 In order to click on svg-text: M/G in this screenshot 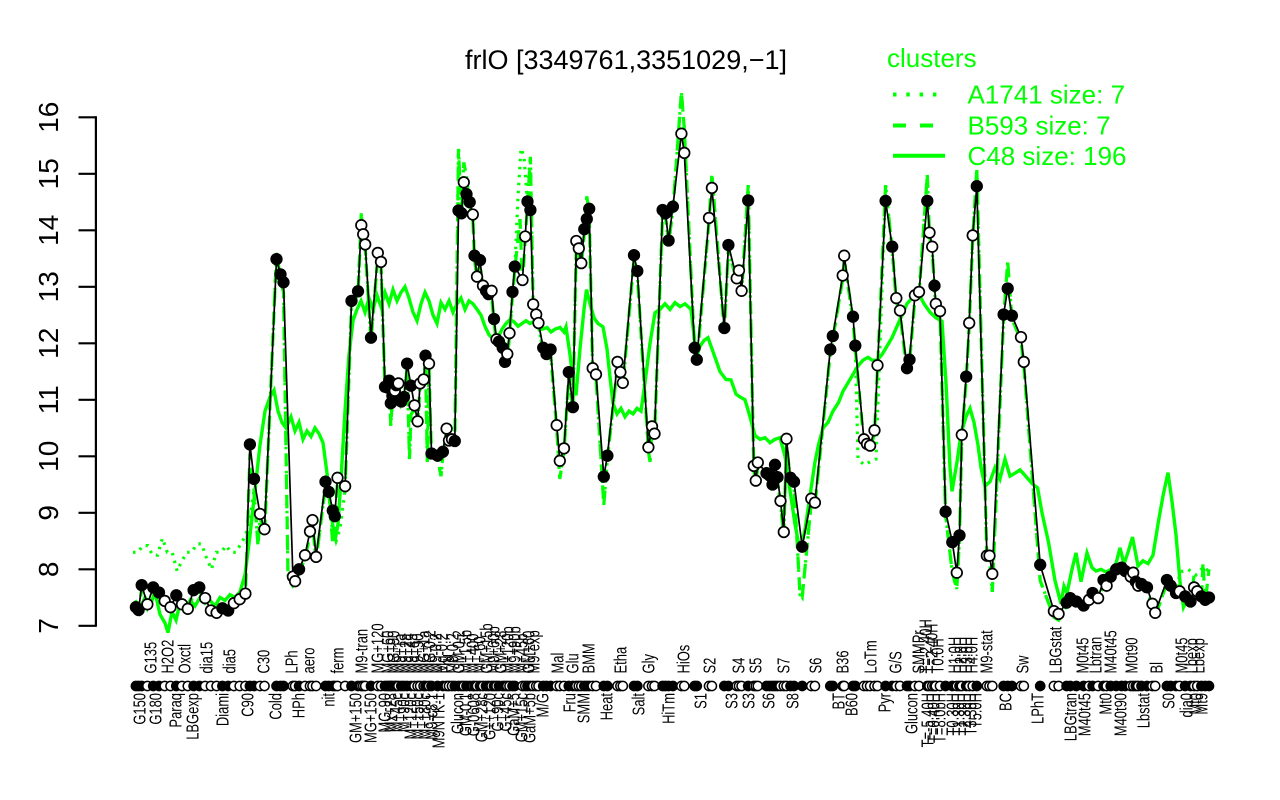, I will do `click(544, 705)`.